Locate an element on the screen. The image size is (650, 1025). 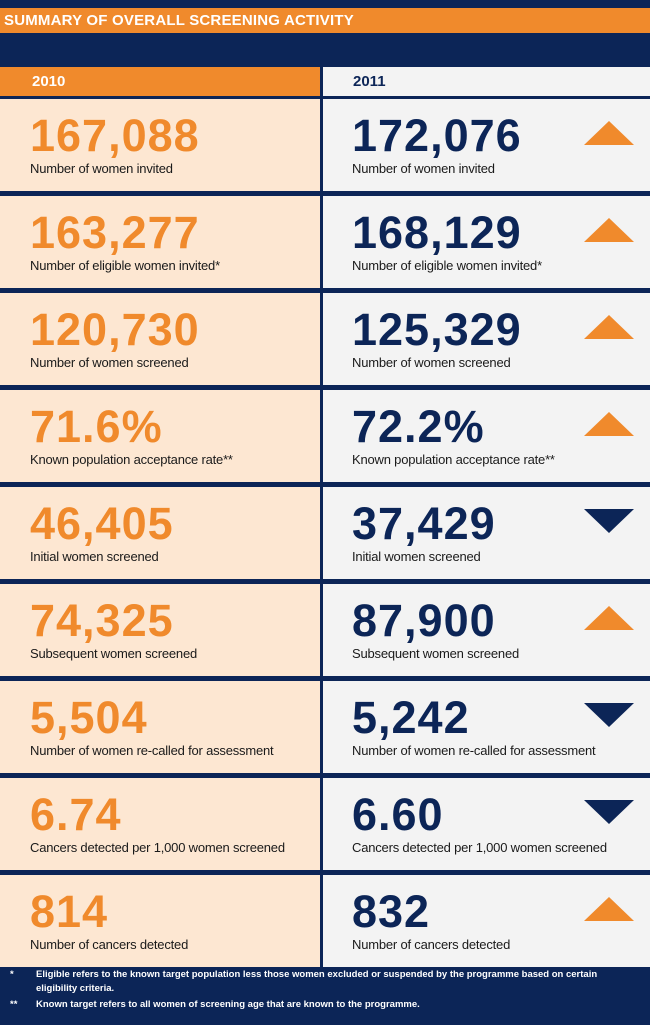
cell-2010: 74,325 Subsequent women screened is located at coordinates (160, 630).